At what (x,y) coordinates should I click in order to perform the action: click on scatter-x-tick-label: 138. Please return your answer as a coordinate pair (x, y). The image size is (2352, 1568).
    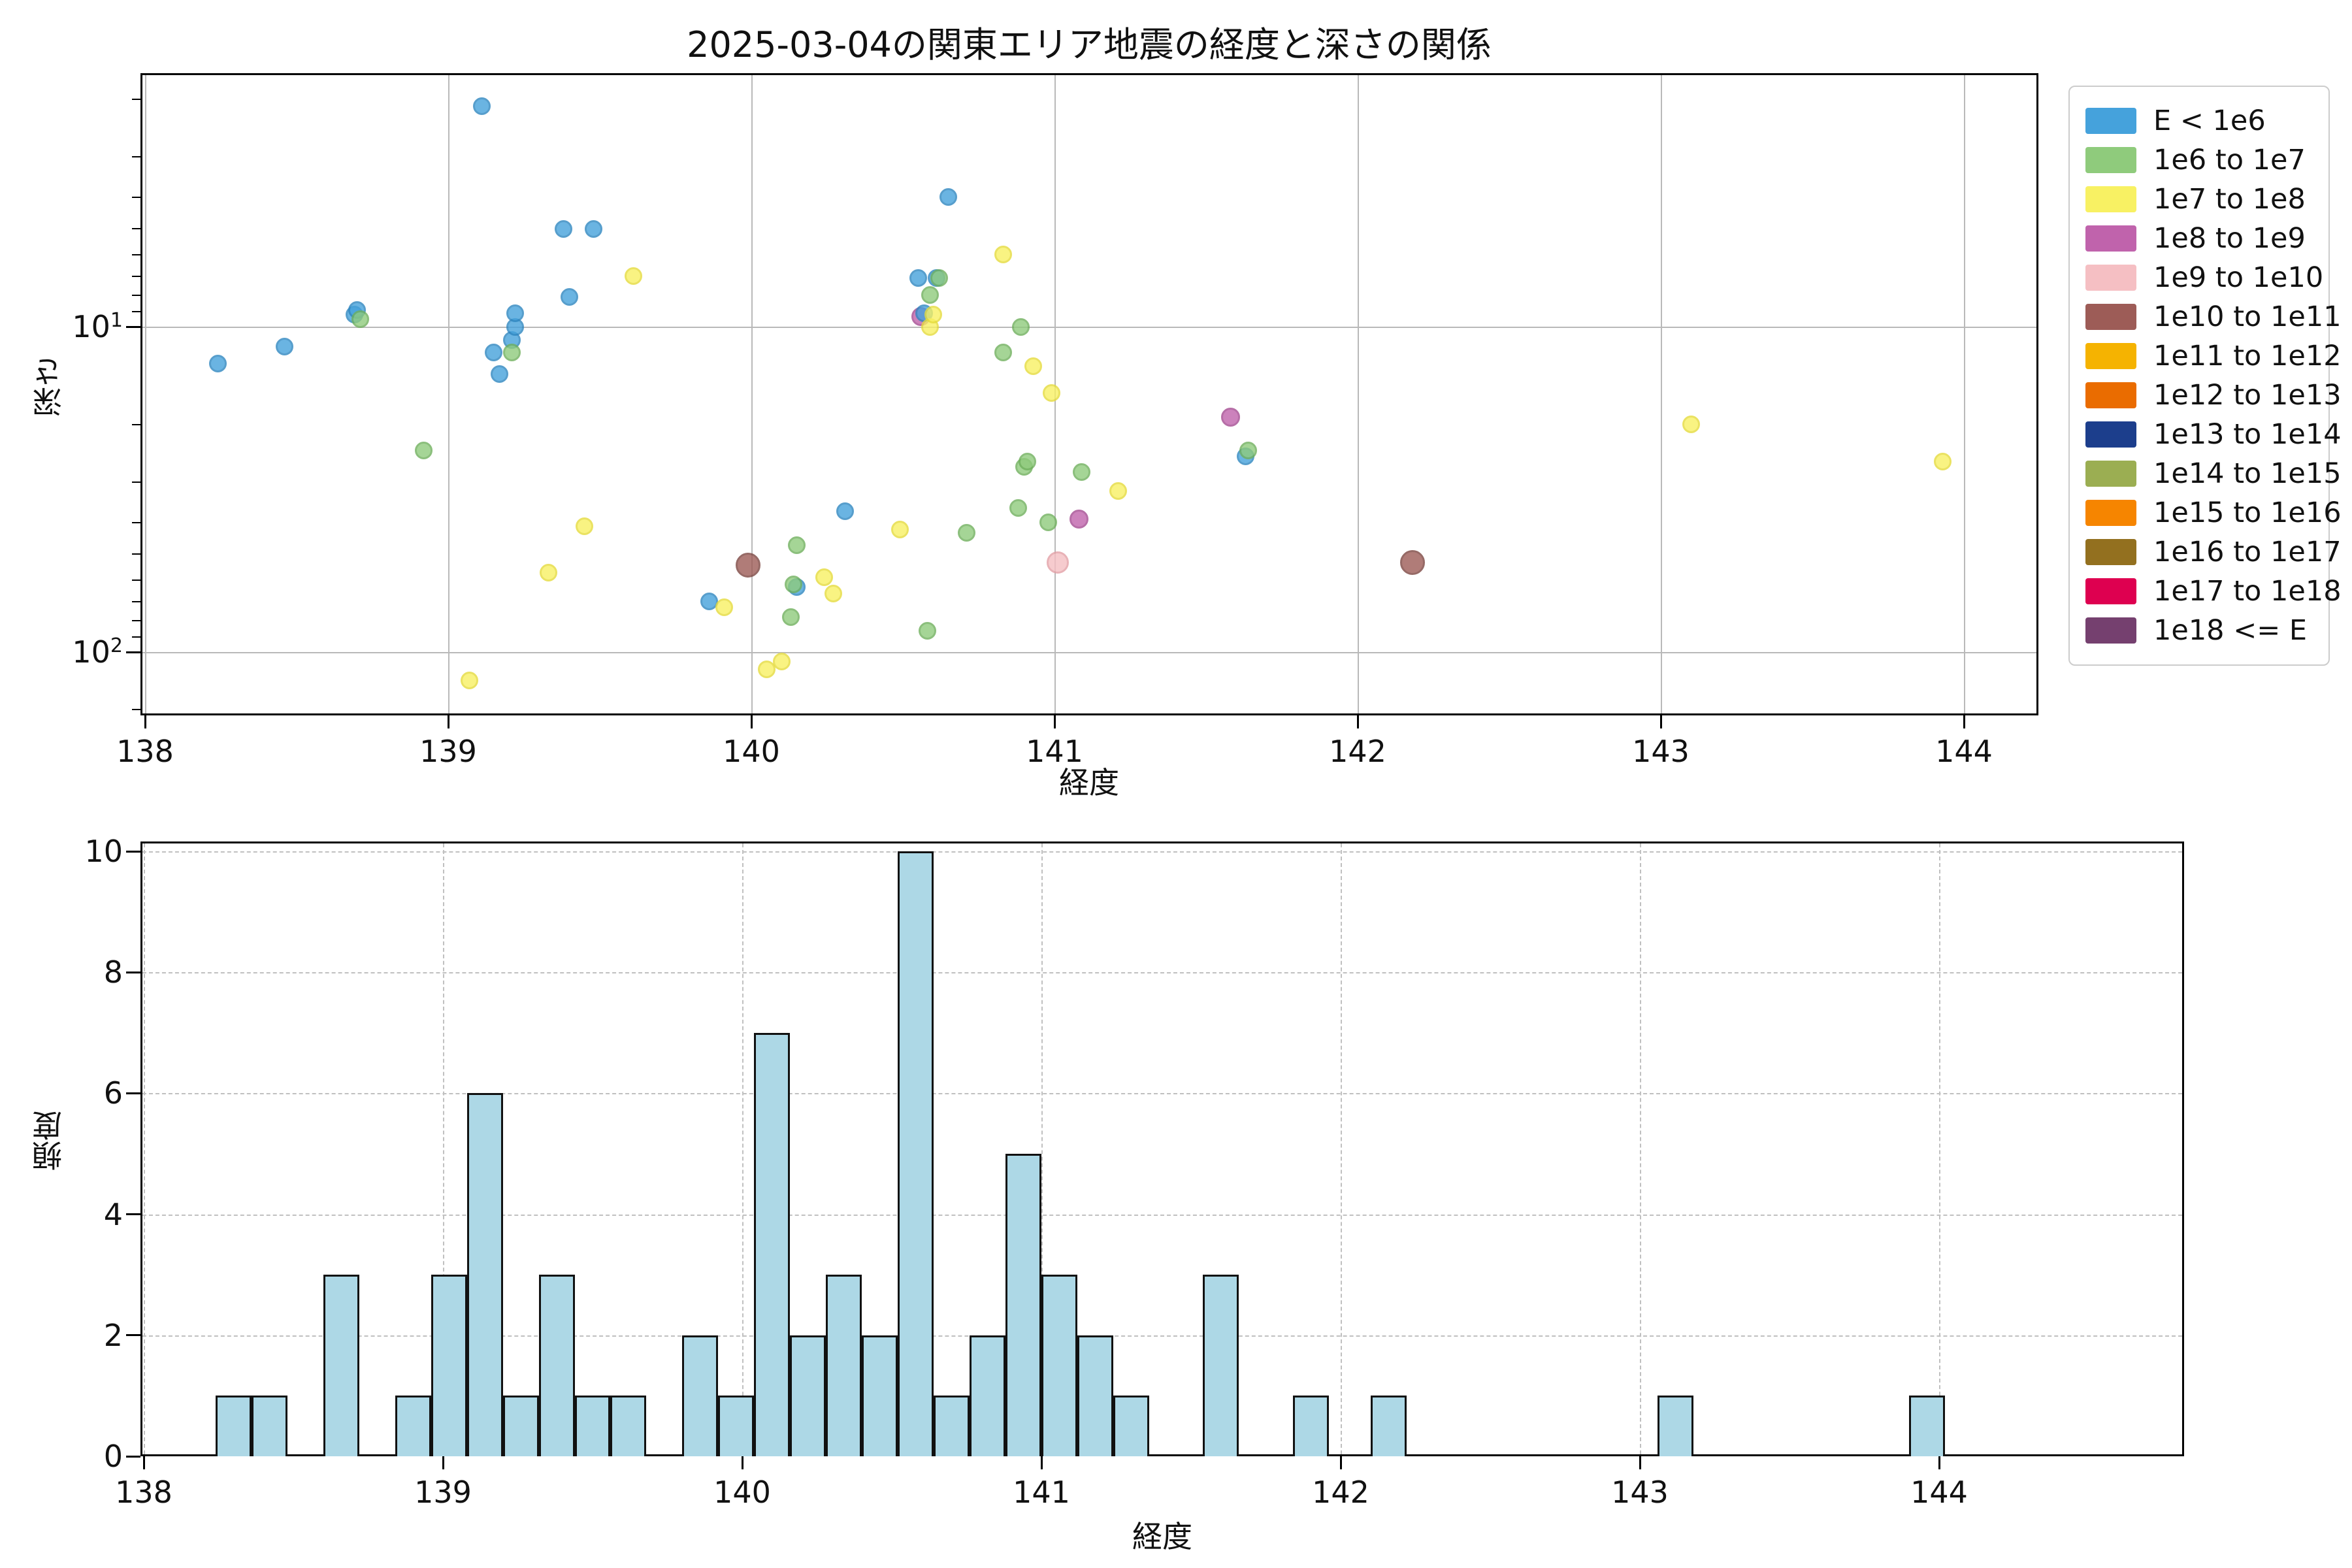
    Looking at the image, I should click on (145, 751).